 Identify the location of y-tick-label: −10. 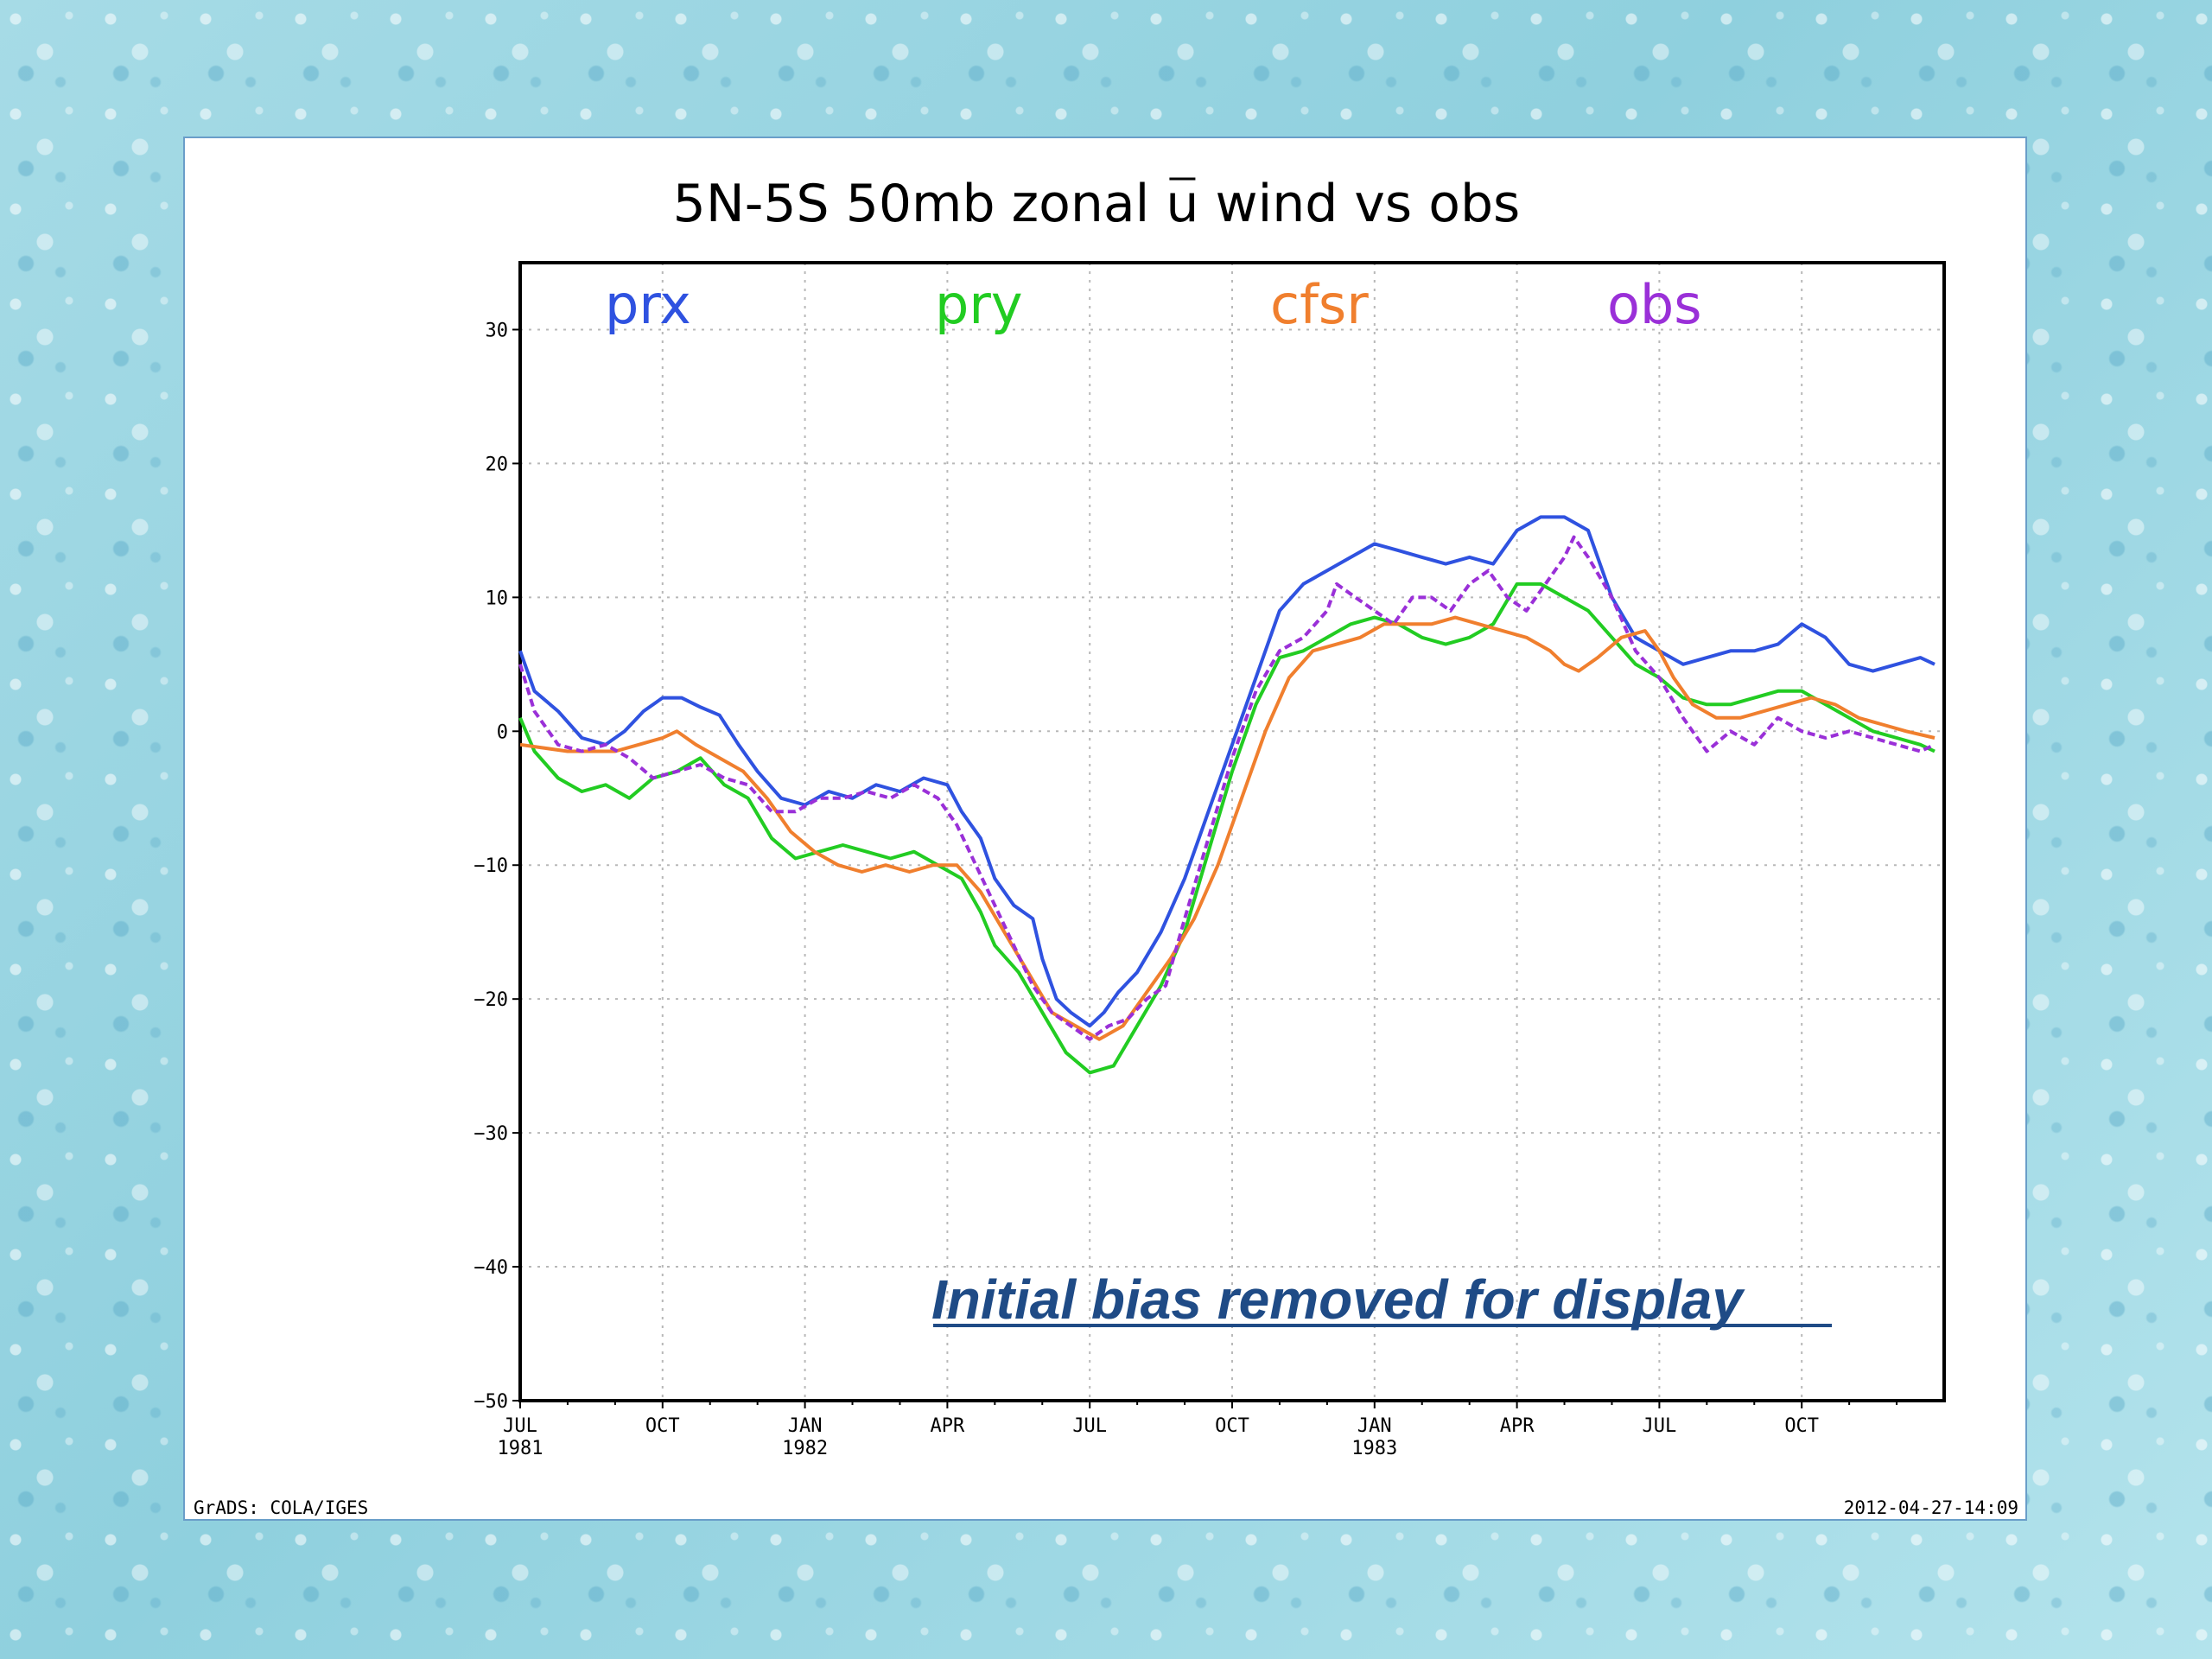
(491, 866).